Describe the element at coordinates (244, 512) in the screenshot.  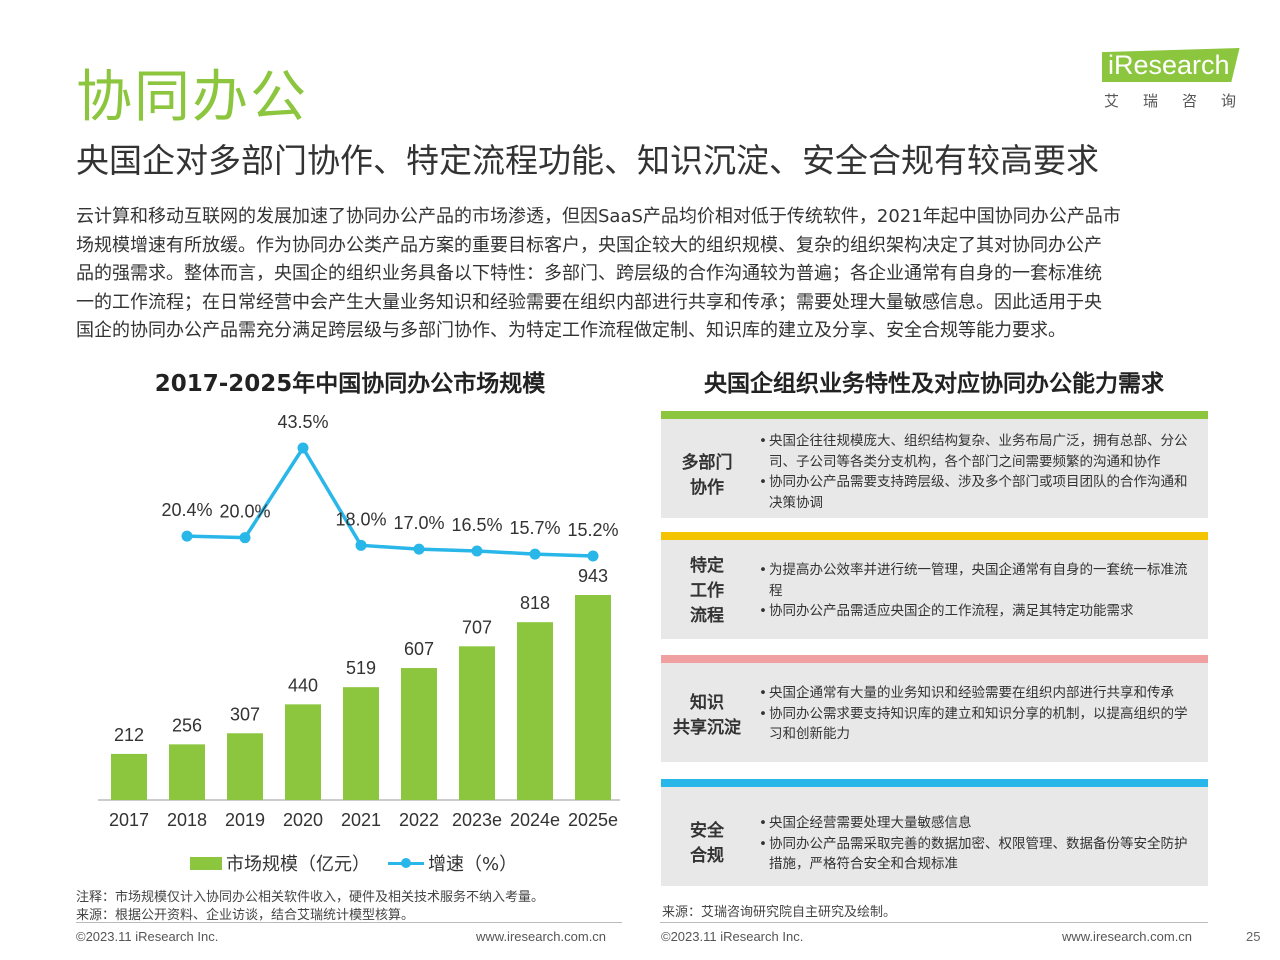
I see `growth-label: 20.0%` at that location.